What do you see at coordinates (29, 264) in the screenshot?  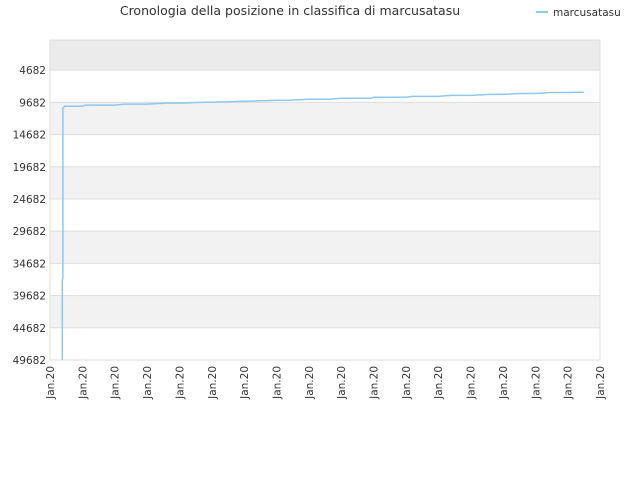 I see `y-tick-label: 34682` at bounding box center [29, 264].